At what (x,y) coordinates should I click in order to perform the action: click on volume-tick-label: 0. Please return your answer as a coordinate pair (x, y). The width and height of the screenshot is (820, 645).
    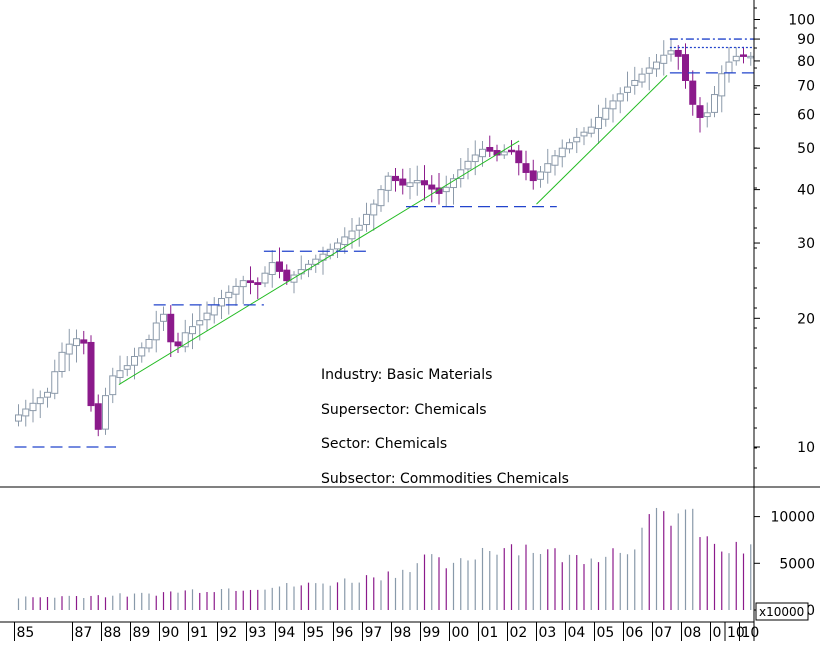
    Looking at the image, I should click on (810, 611).